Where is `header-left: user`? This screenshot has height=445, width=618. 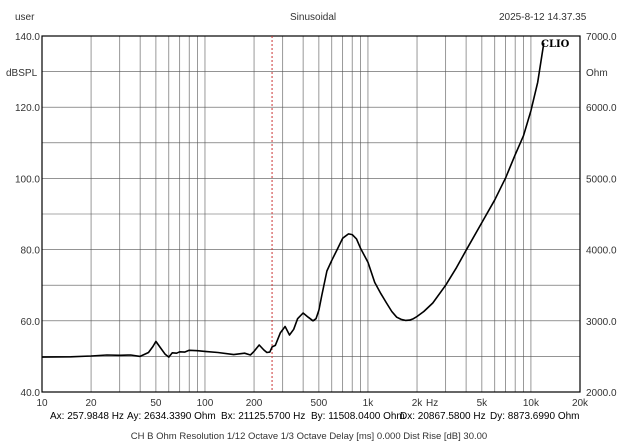 header-left: user is located at coordinates (25, 17).